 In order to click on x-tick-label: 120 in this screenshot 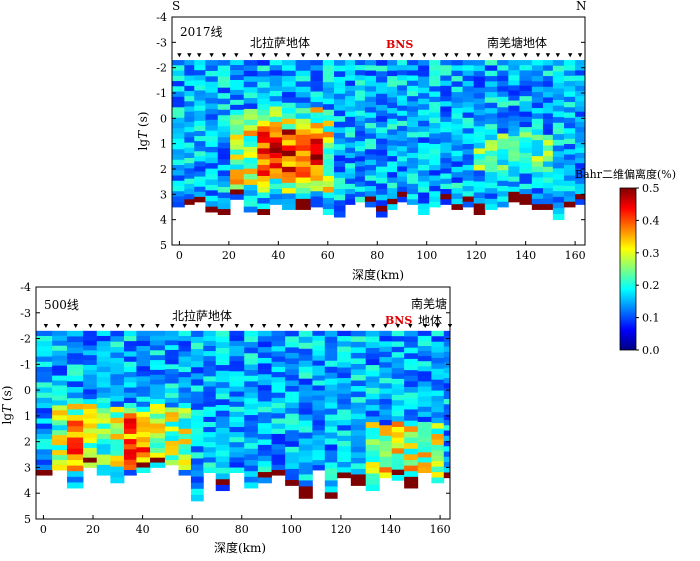, I will do `click(340, 529)`.